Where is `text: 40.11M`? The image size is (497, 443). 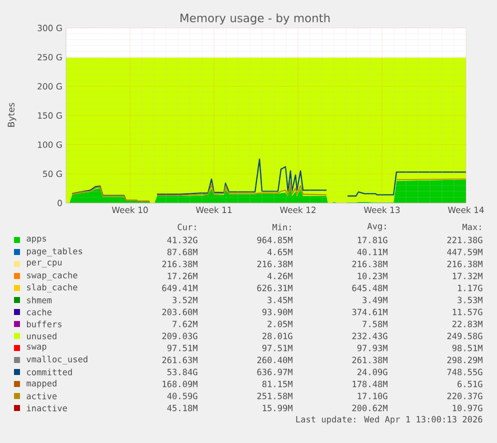 text: 40.11M is located at coordinates (372, 252).